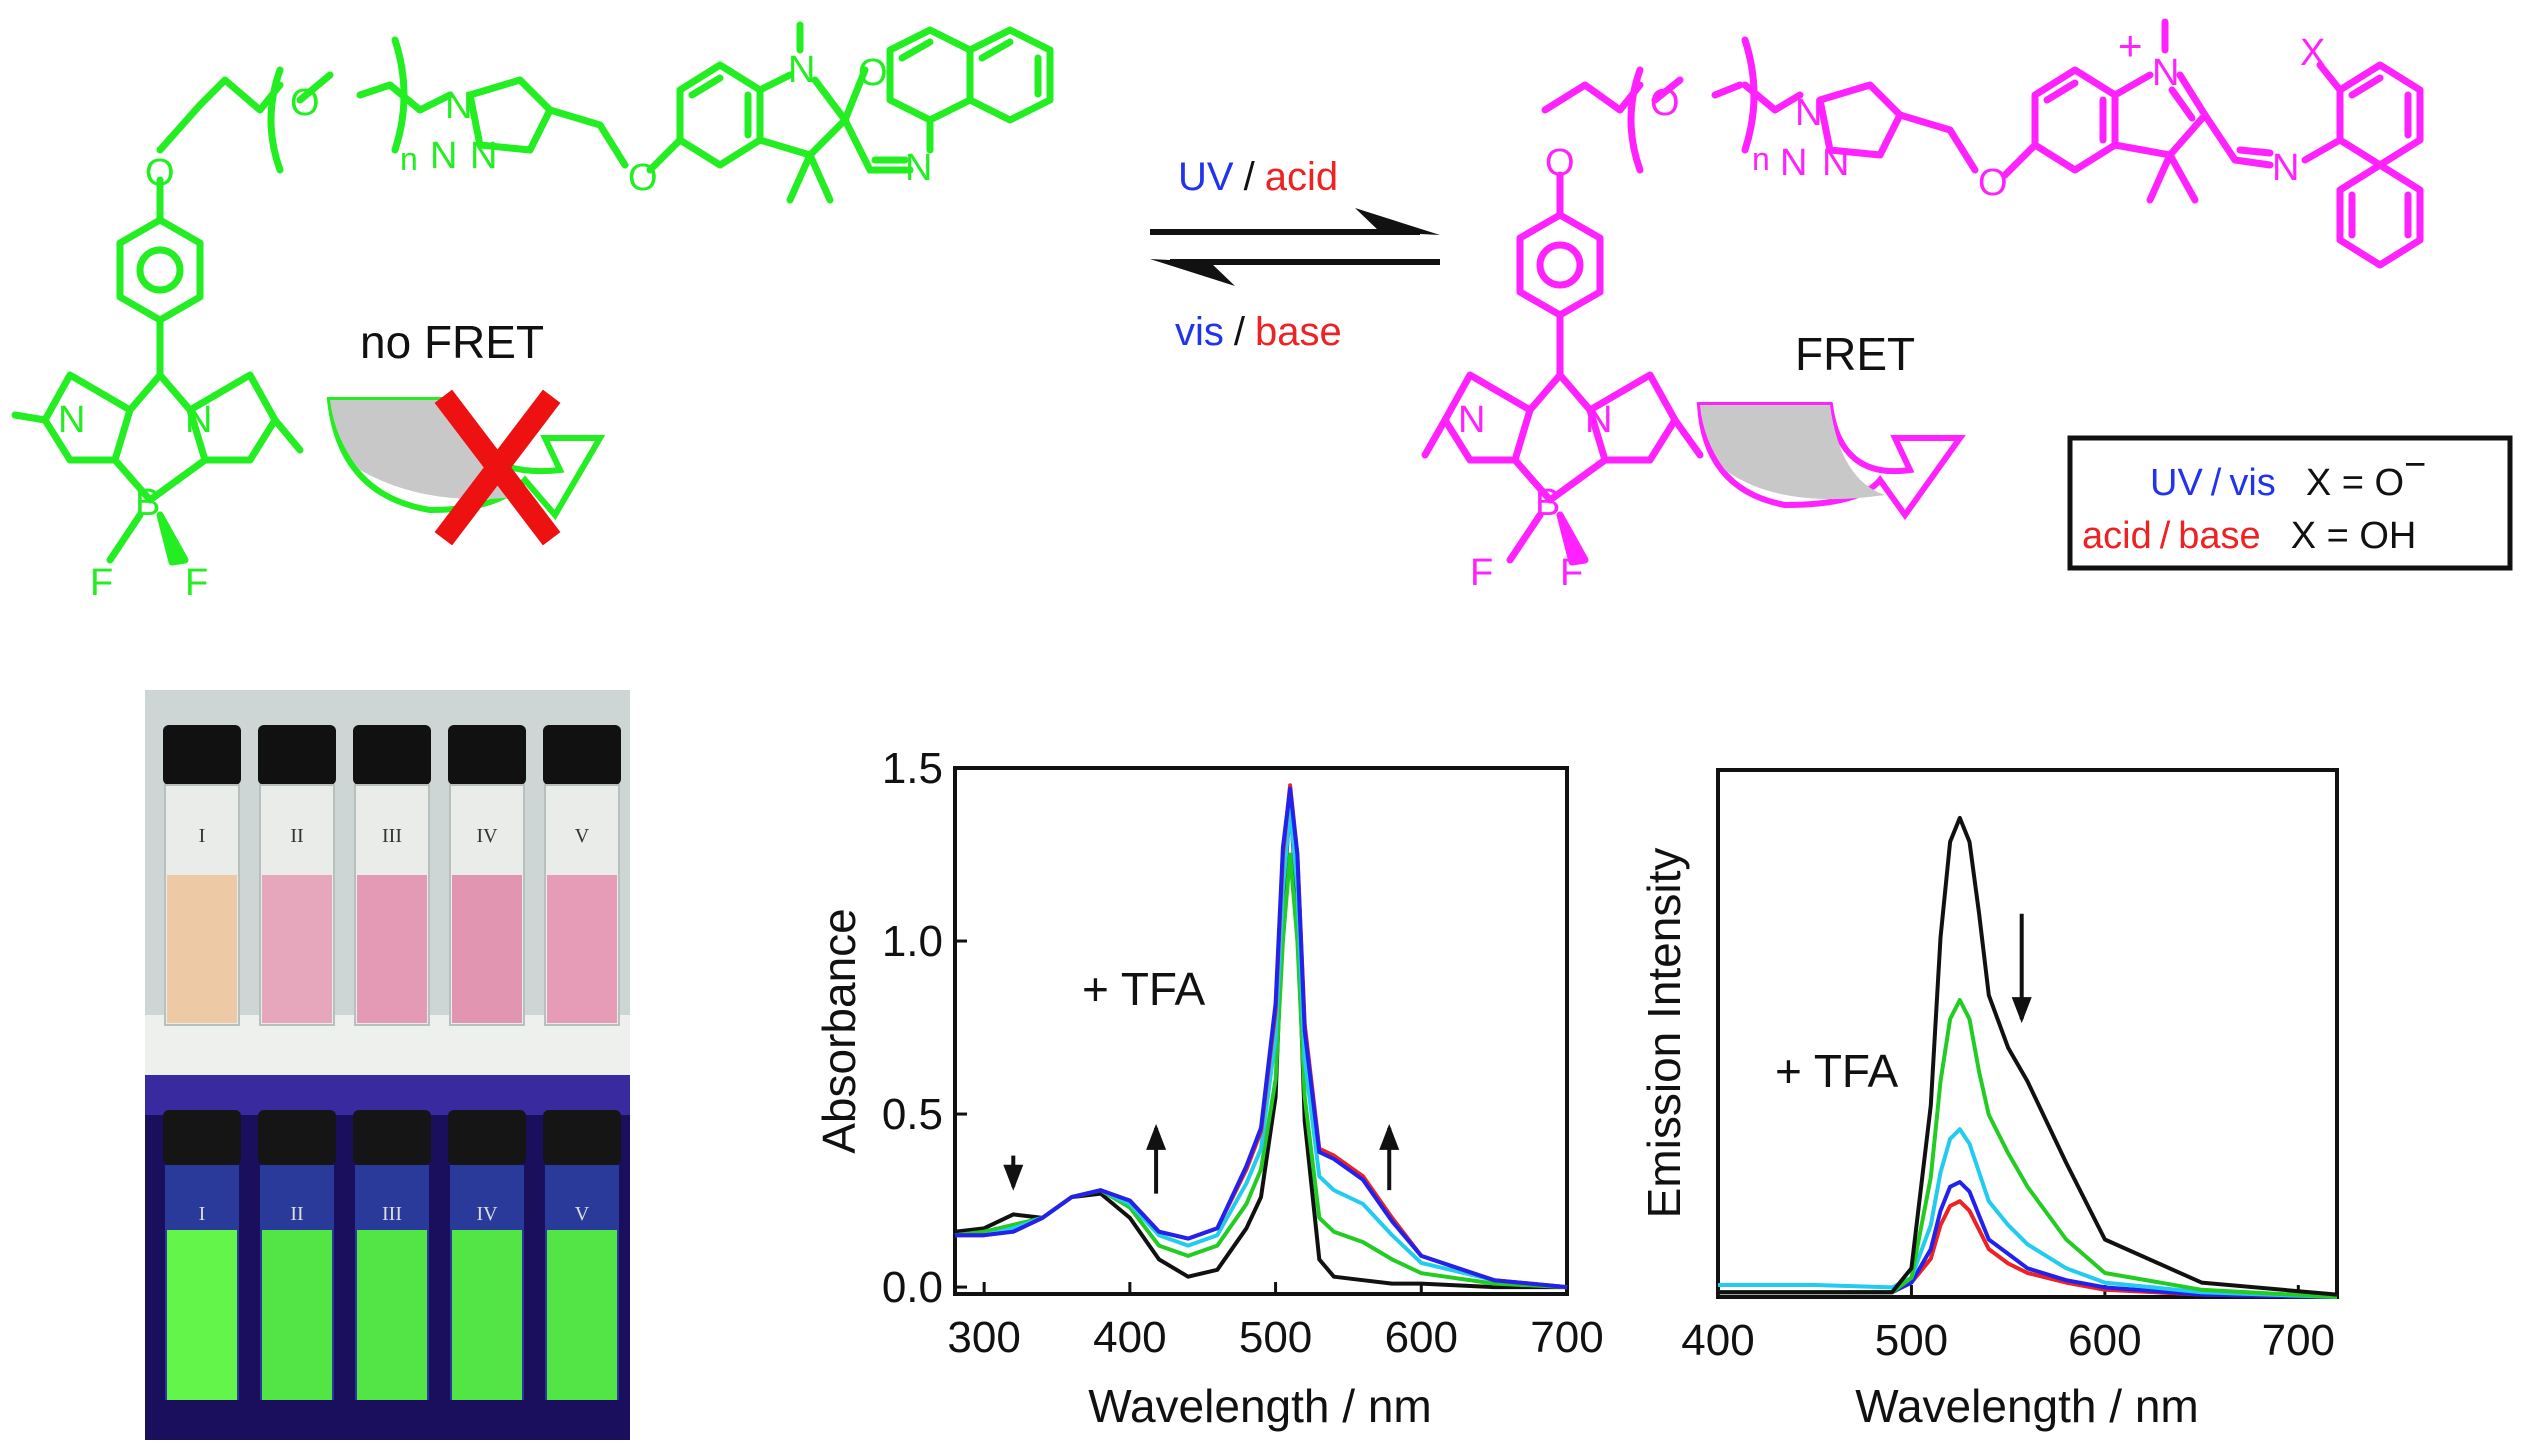 The width and height of the screenshot is (2528, 1456). I want to click on indolium-n-bond, so click(2132, 85).